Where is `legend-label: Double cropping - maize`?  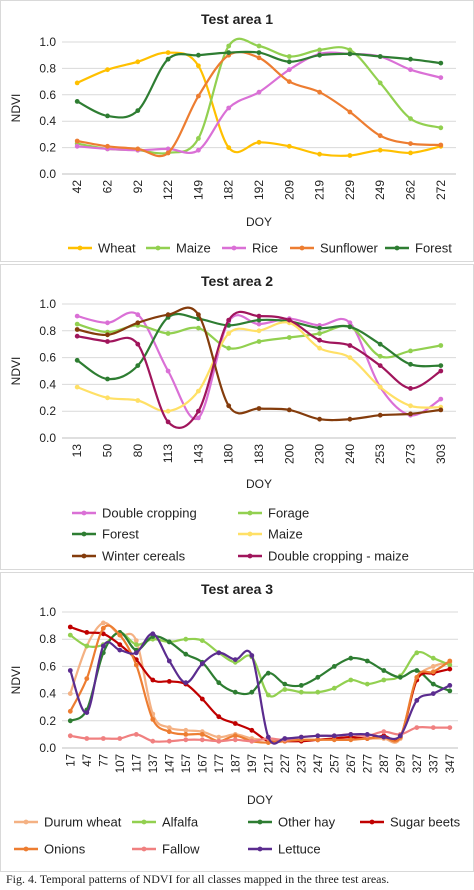 legend-label: Double cropping - maize is located at coordinates (338, 556).